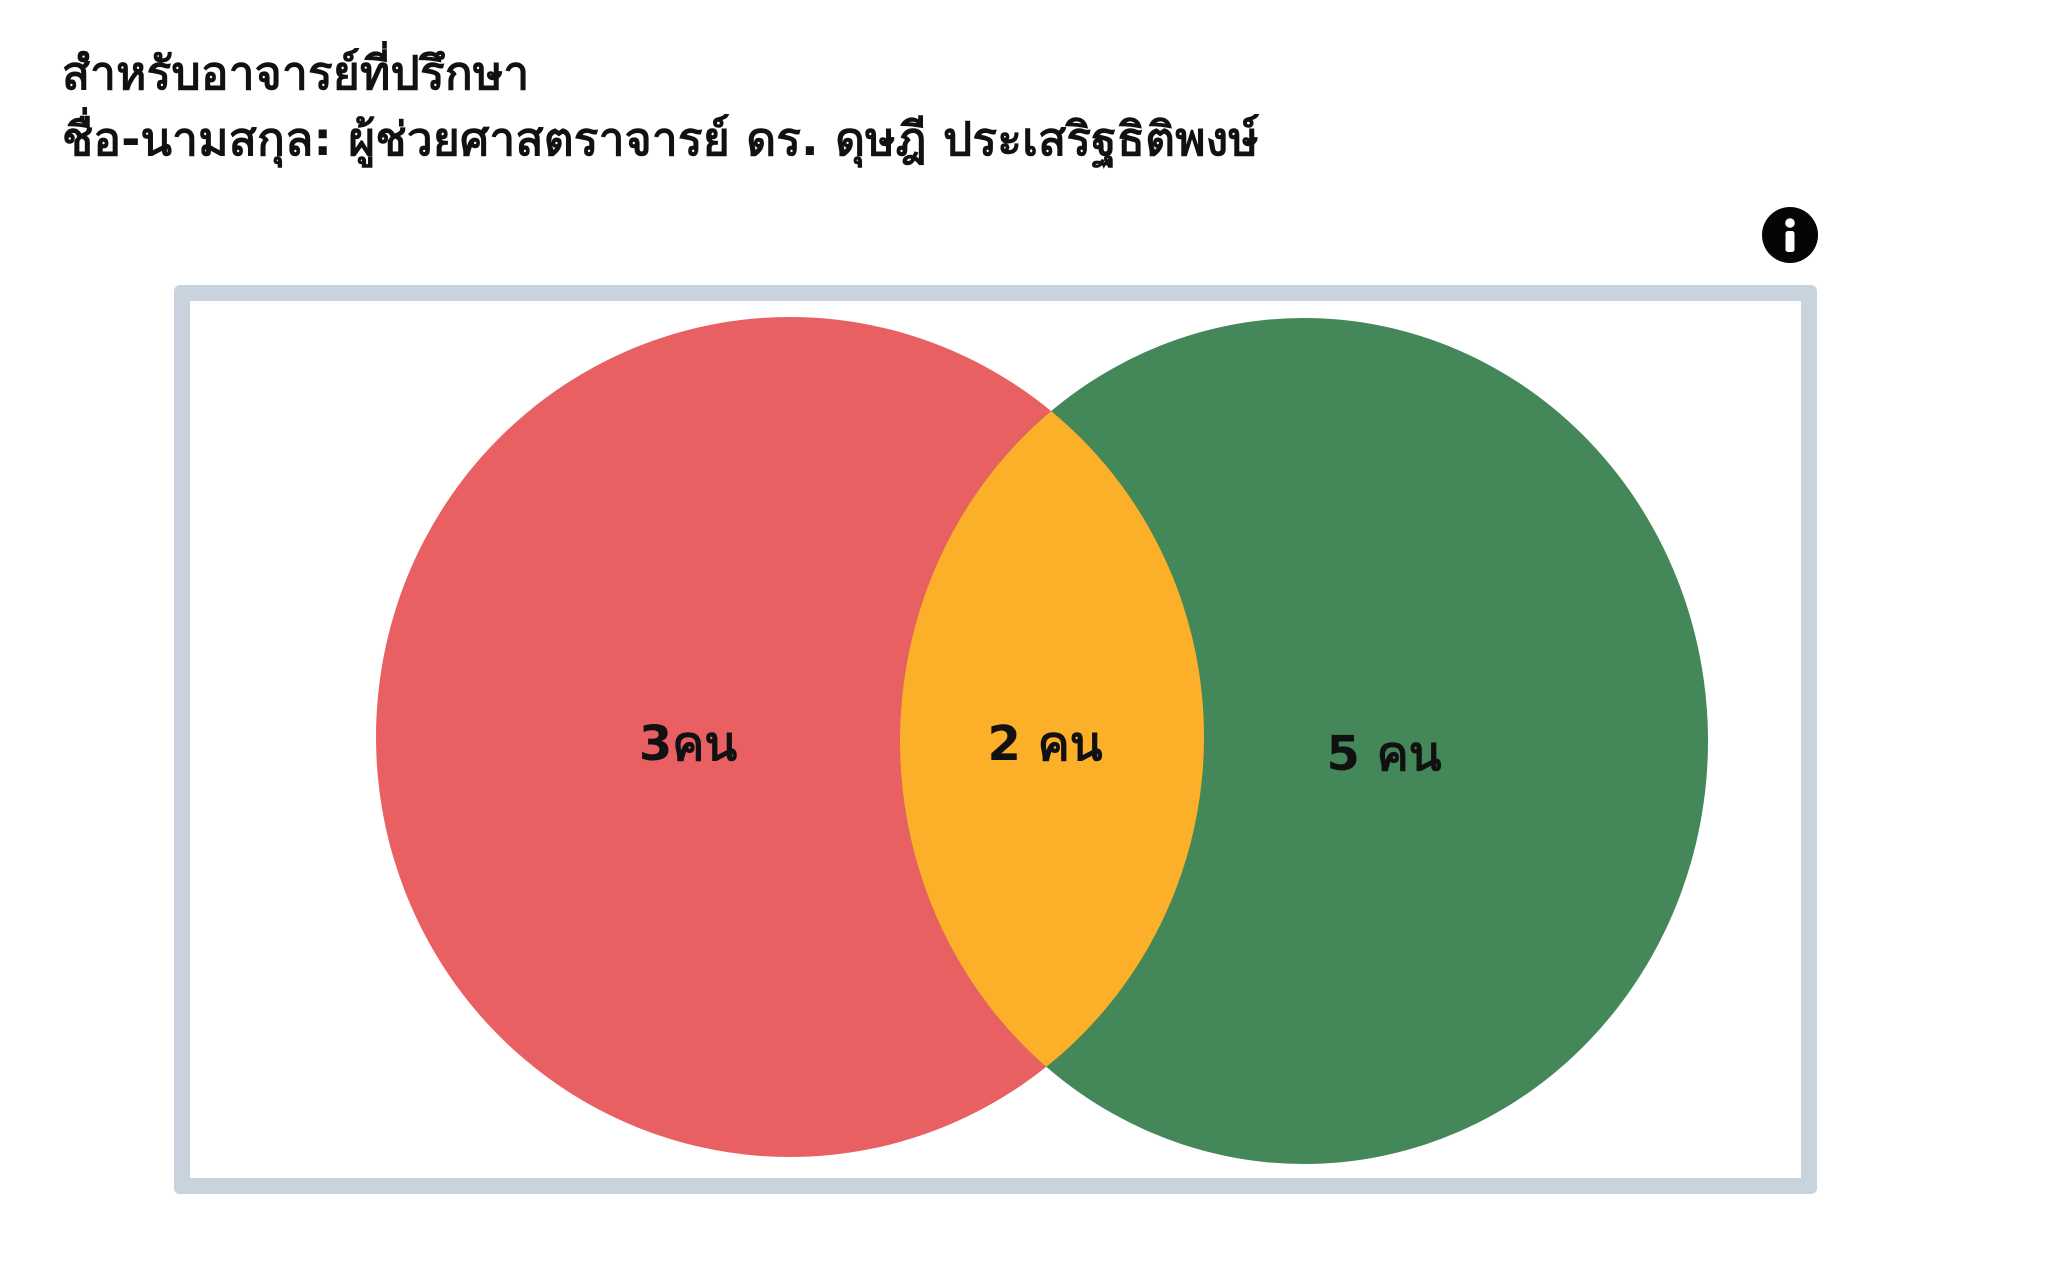 The height and width of the screenshot is (1279, 2048). What do you see at coordinates (1044, 744) in the screenshot?
I see `venn-overlap-label: 2 คน` at bounding box center [1044, 744].